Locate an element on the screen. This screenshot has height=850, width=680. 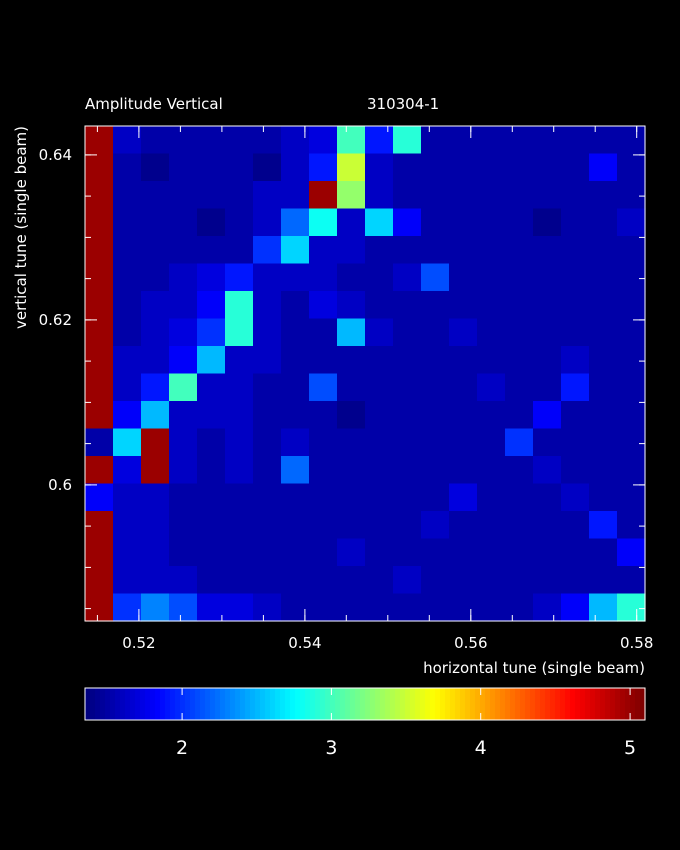
colorbar-tick-label: 2 is located at coordinates (182, 748).